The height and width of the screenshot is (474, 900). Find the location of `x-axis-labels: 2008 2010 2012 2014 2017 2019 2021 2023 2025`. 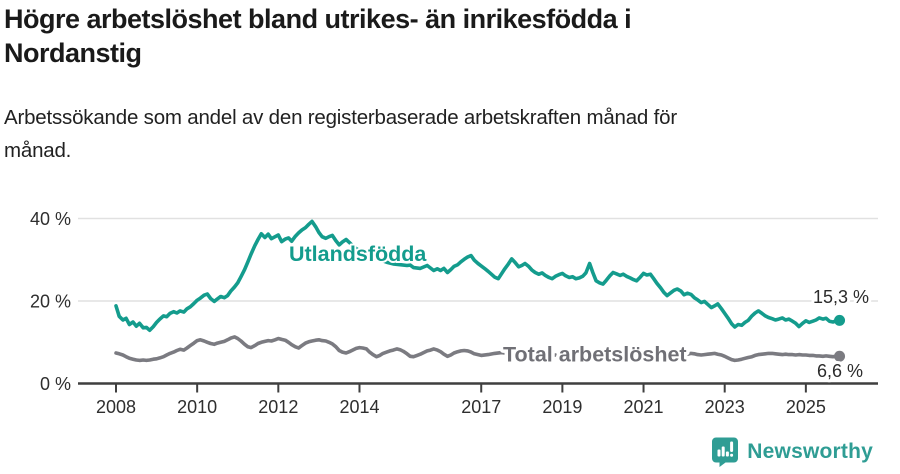

x-axis-labels: 2008 2010 2012 2014 2017 2019 2021 2023 2025 is located at coordinates (461, 407).